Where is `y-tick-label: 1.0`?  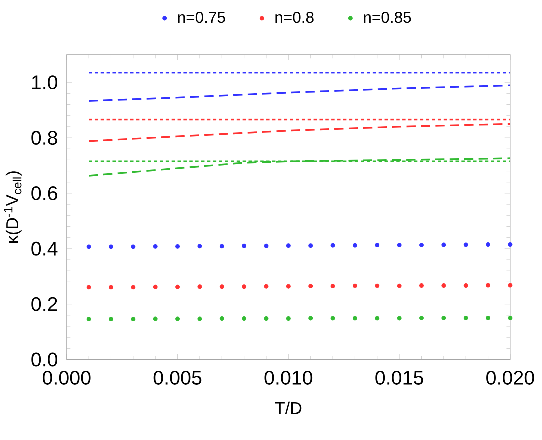 y-tick-label: 1.0 is located at coordinates (45, 83).